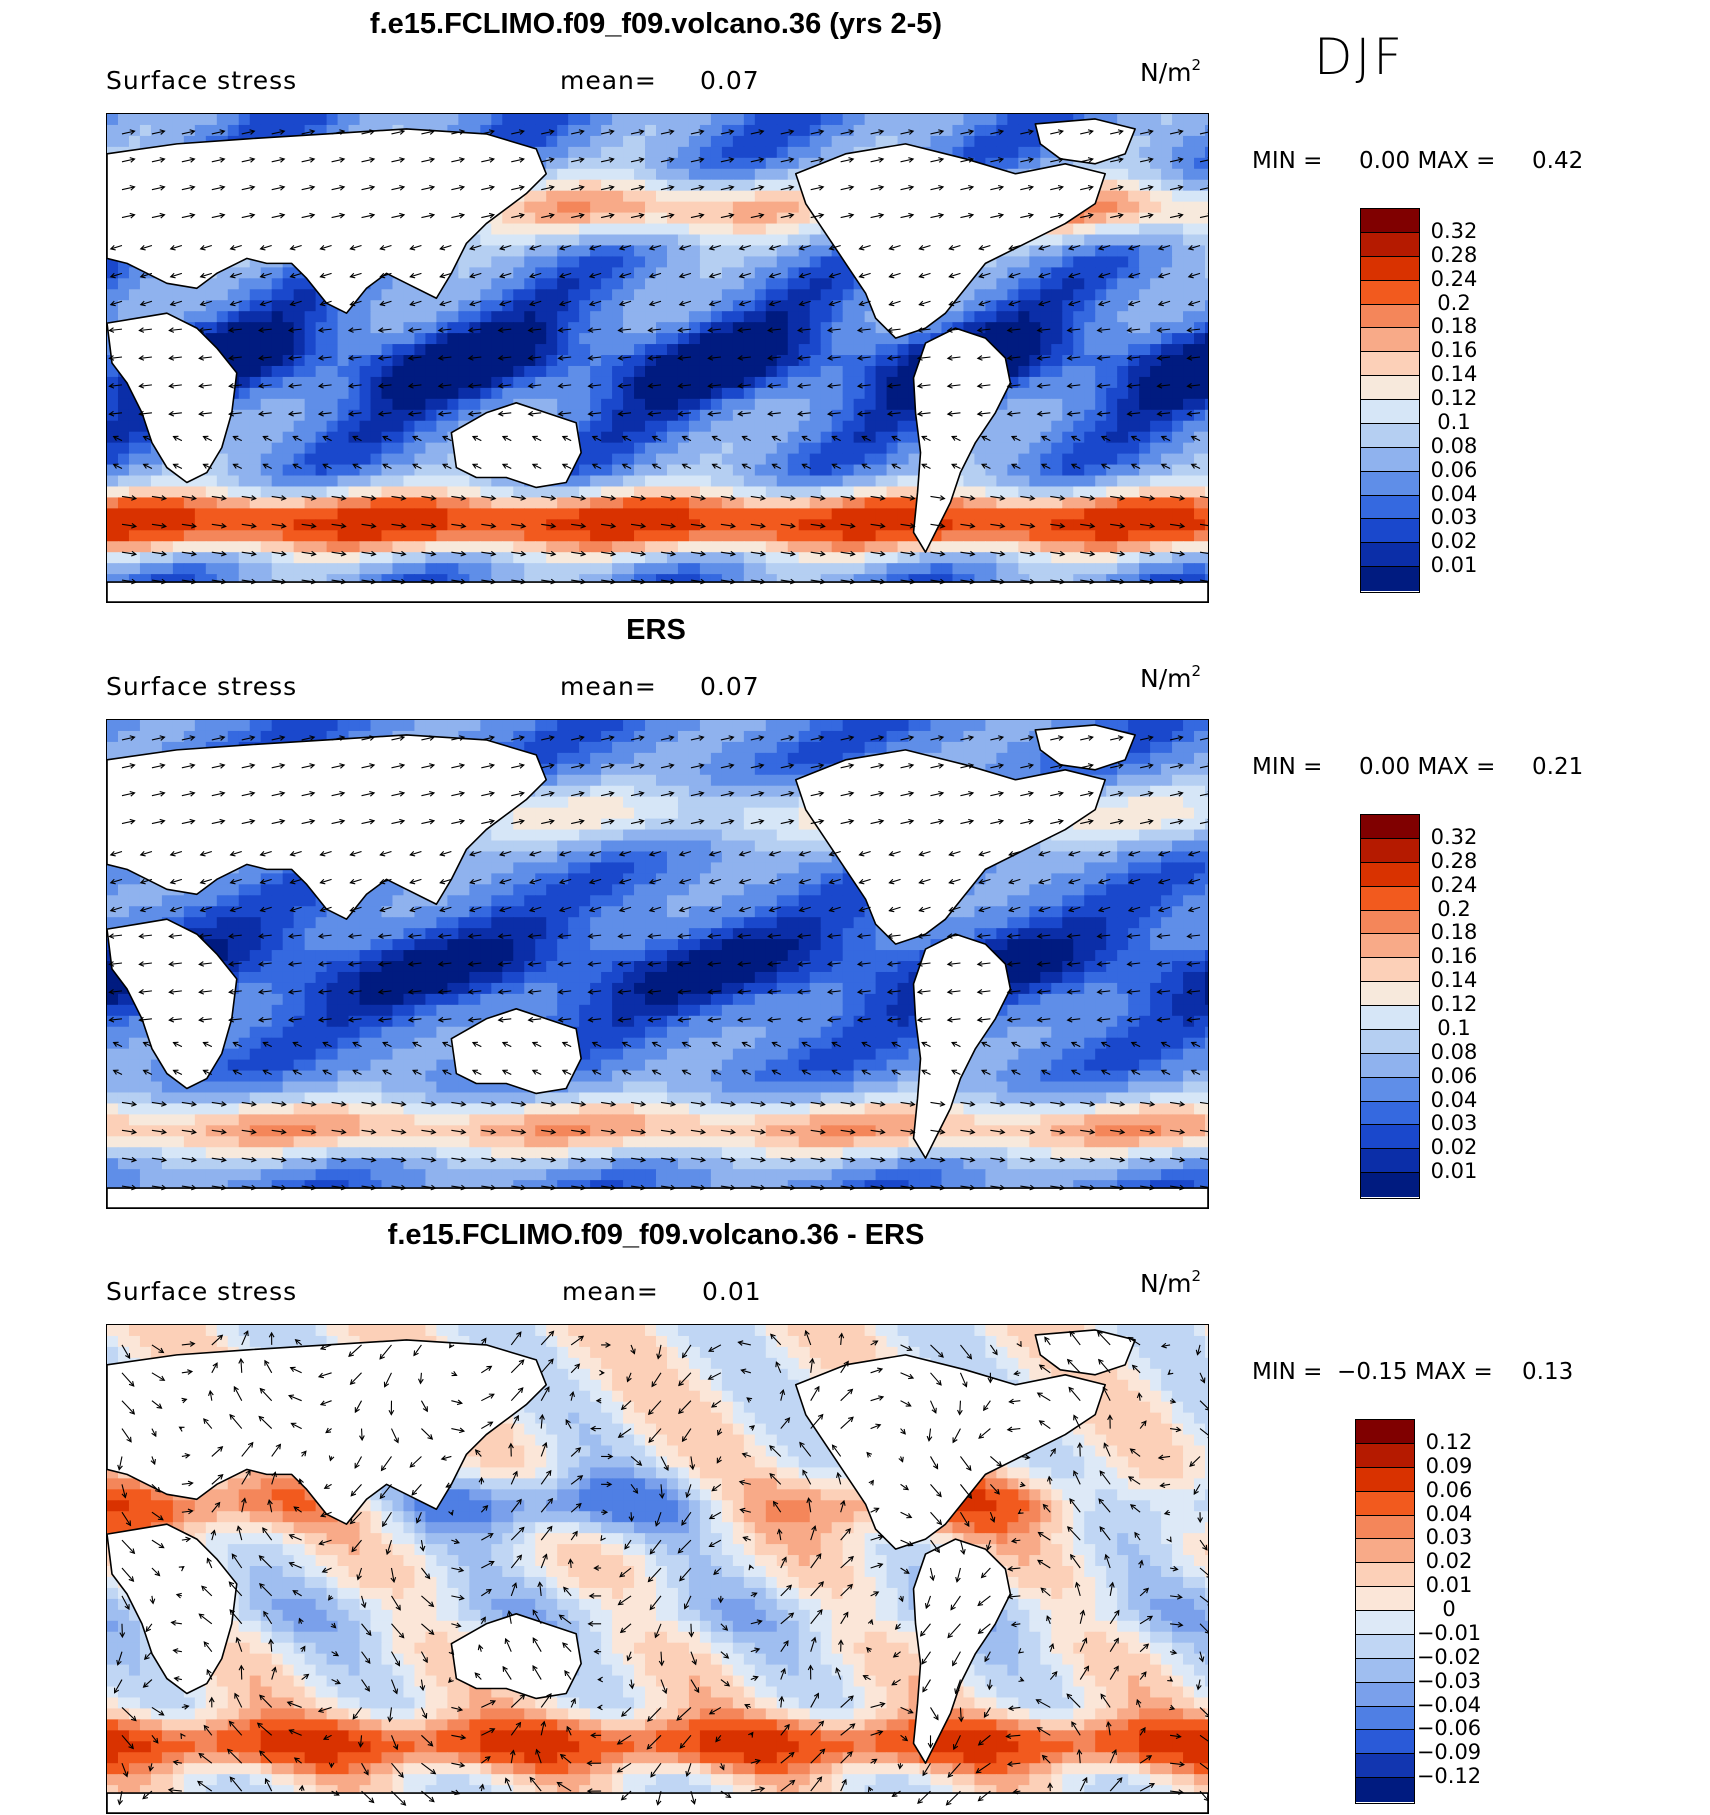 This screenshot has height=1815, width=1710. Describe the element at coordinates (202, 80) in the screenshot. I see `panel-1-variable: Surface stress` at that location.